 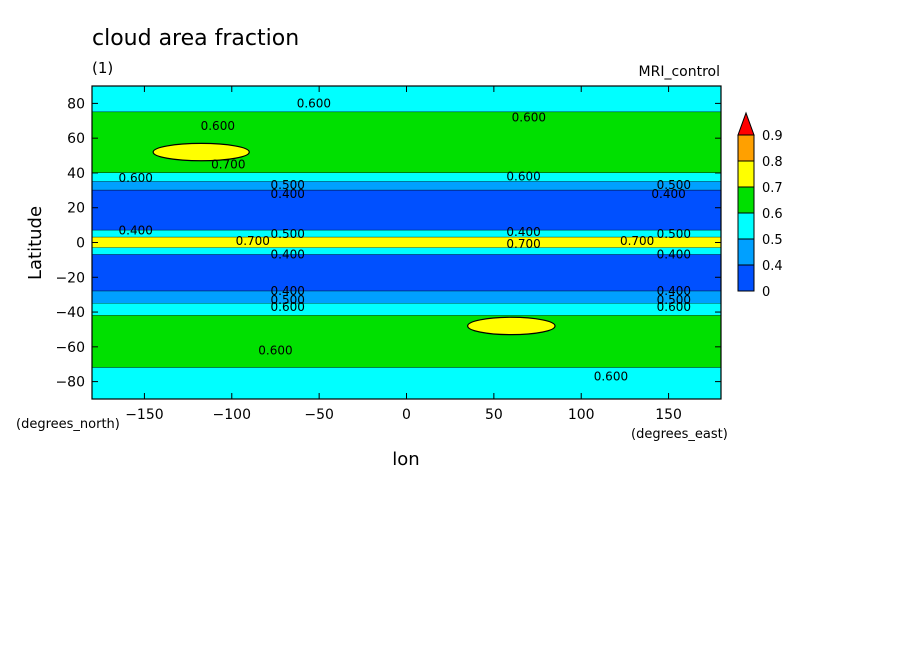 I want to click on y-tick-label-4: 0, so click(x=80, y=244).